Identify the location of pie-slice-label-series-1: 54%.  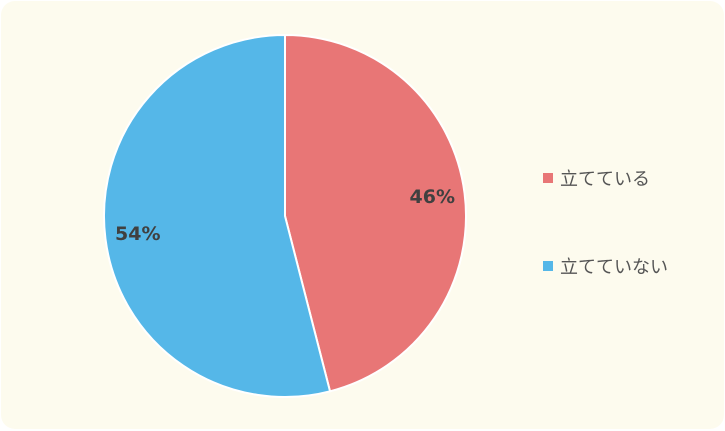
(137, 234).